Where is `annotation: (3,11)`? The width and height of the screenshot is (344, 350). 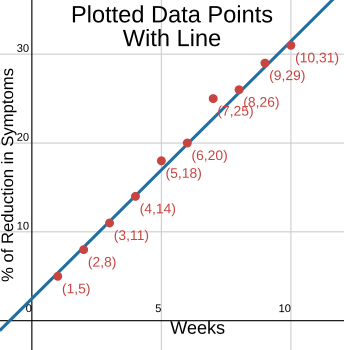 annotation: (3,11) is located at coordinates (131, 236).